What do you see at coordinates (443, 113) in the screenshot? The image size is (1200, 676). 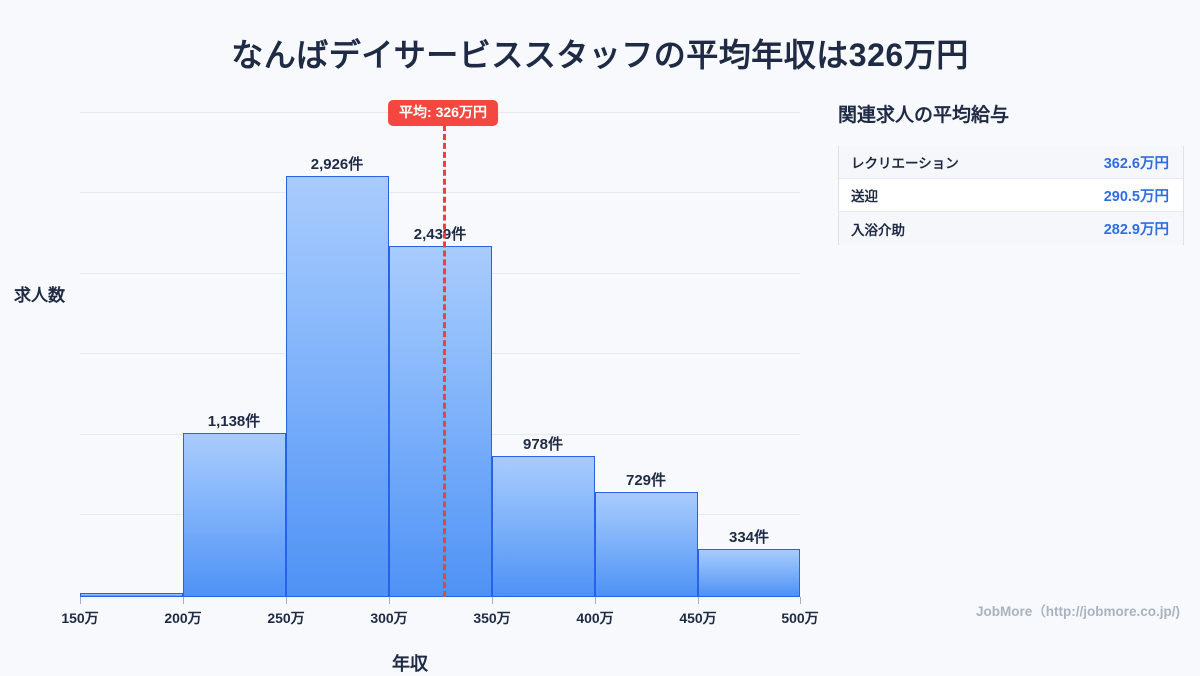 I see `average-badge: 平均: 326万円` at bounding box center [443, 113].